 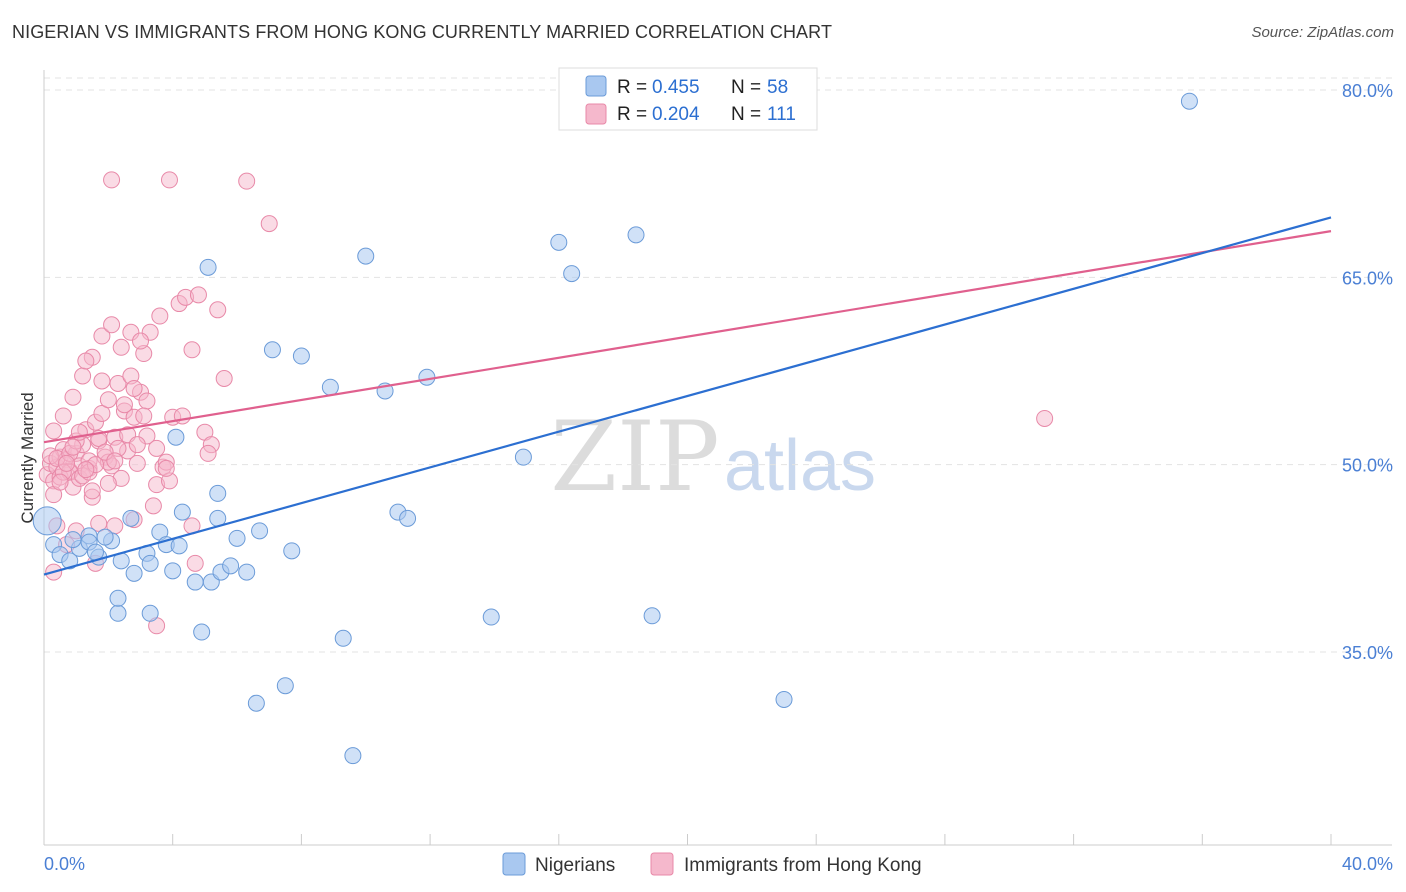 I want to click on y-tick-label: 50.0%, so click(x=1367, y=466).